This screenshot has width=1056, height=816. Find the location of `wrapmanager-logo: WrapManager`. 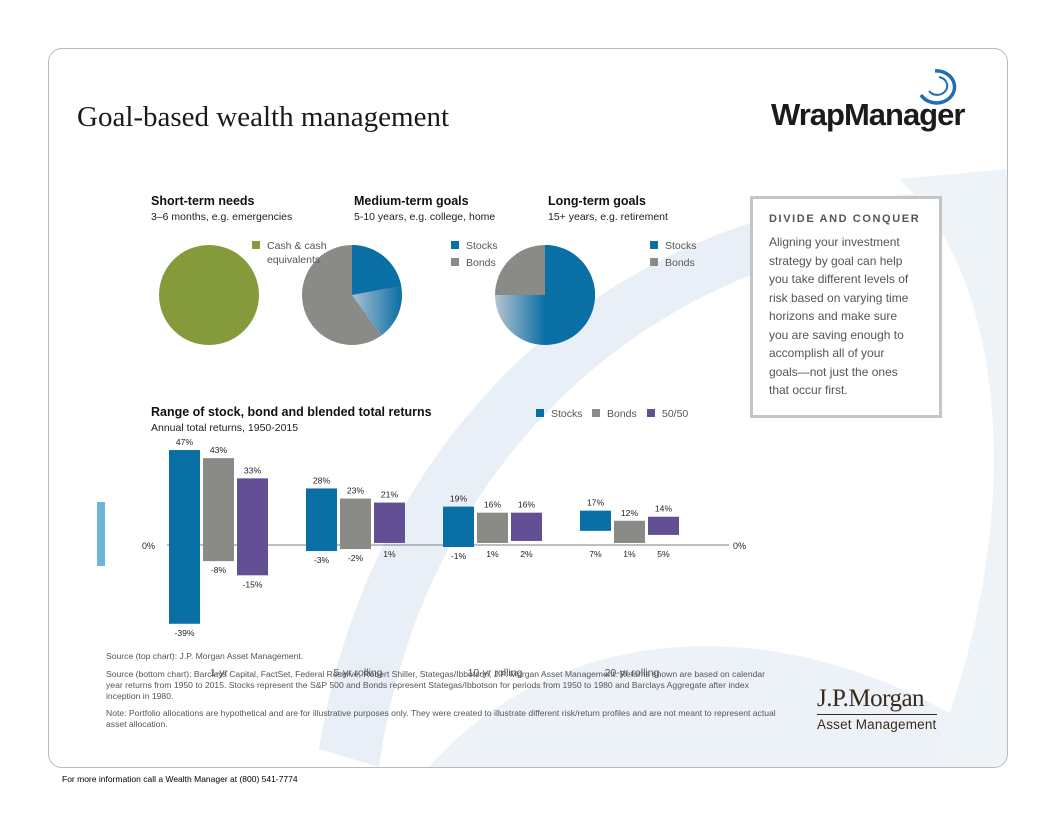

wrapmanager-logo: WrapManager is located at coordinates (871, 100).